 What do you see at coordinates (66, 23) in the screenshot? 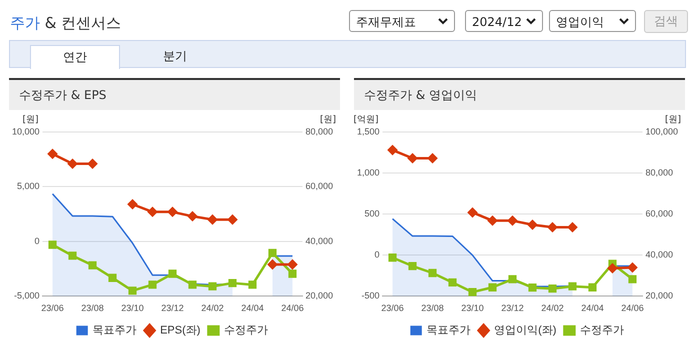
I see `text: 주가 & 컨센서스` at bounding box center [66, 23].